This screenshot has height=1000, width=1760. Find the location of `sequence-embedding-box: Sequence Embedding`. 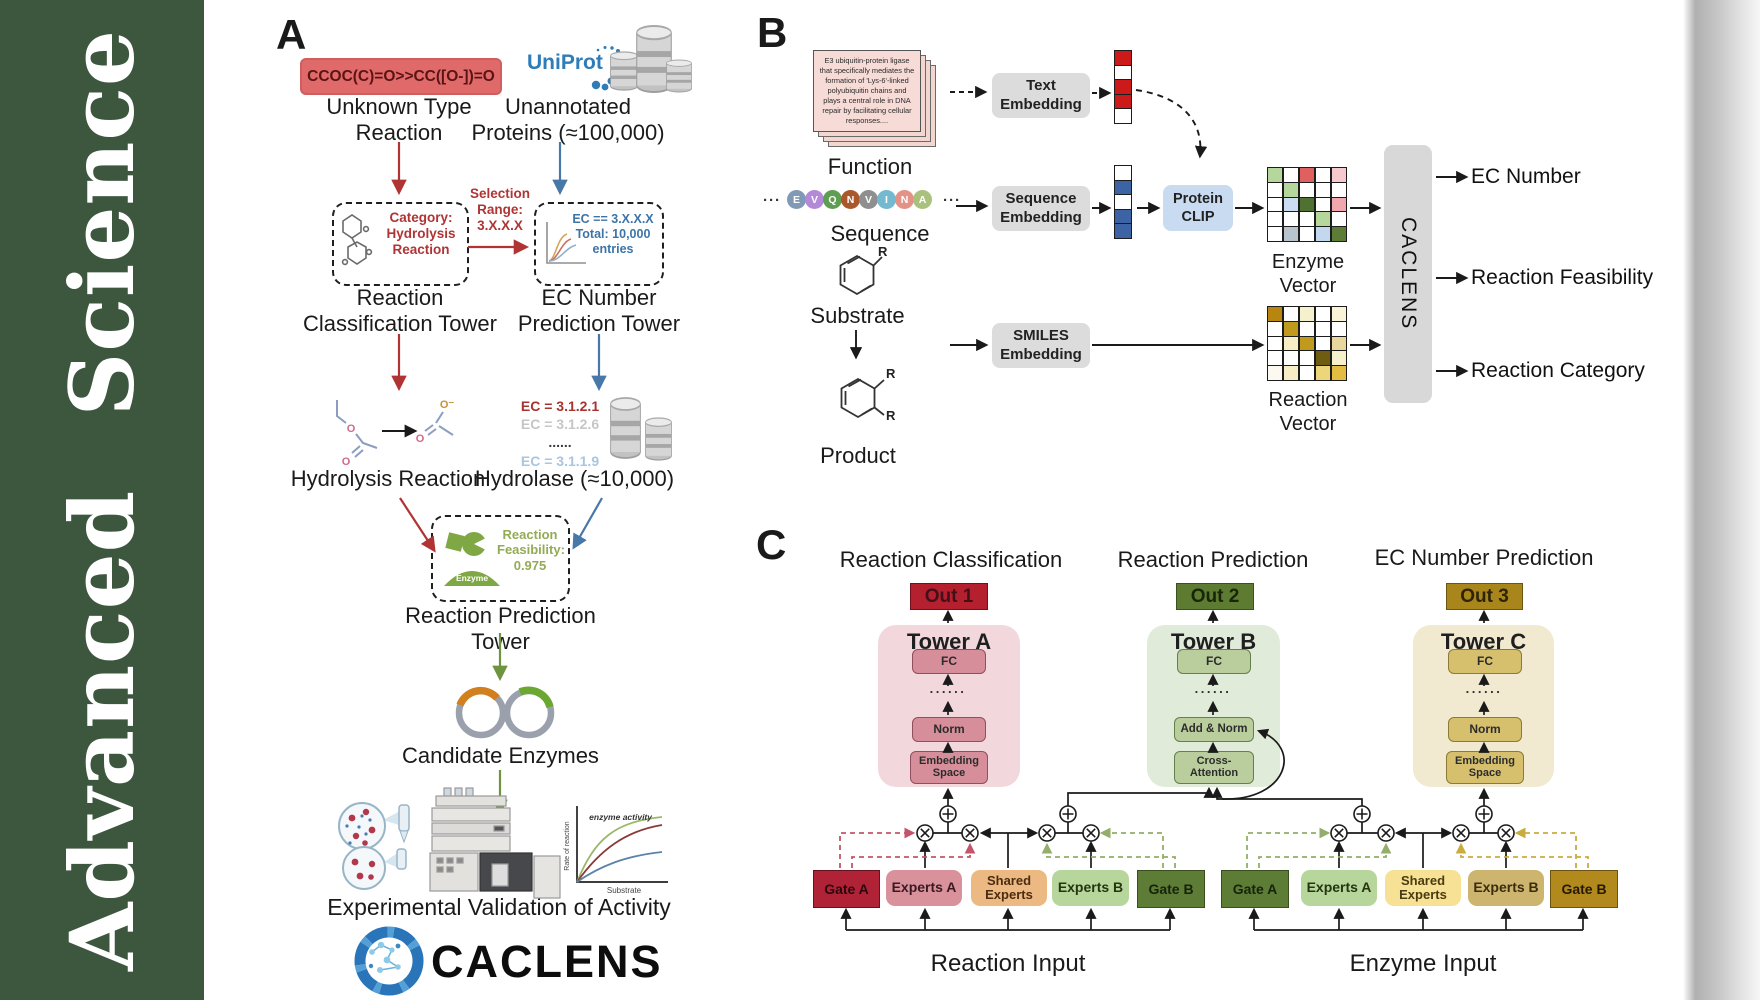

sequence-embedding-box: Sequence Embedding is located at coordinates (1041, 208).